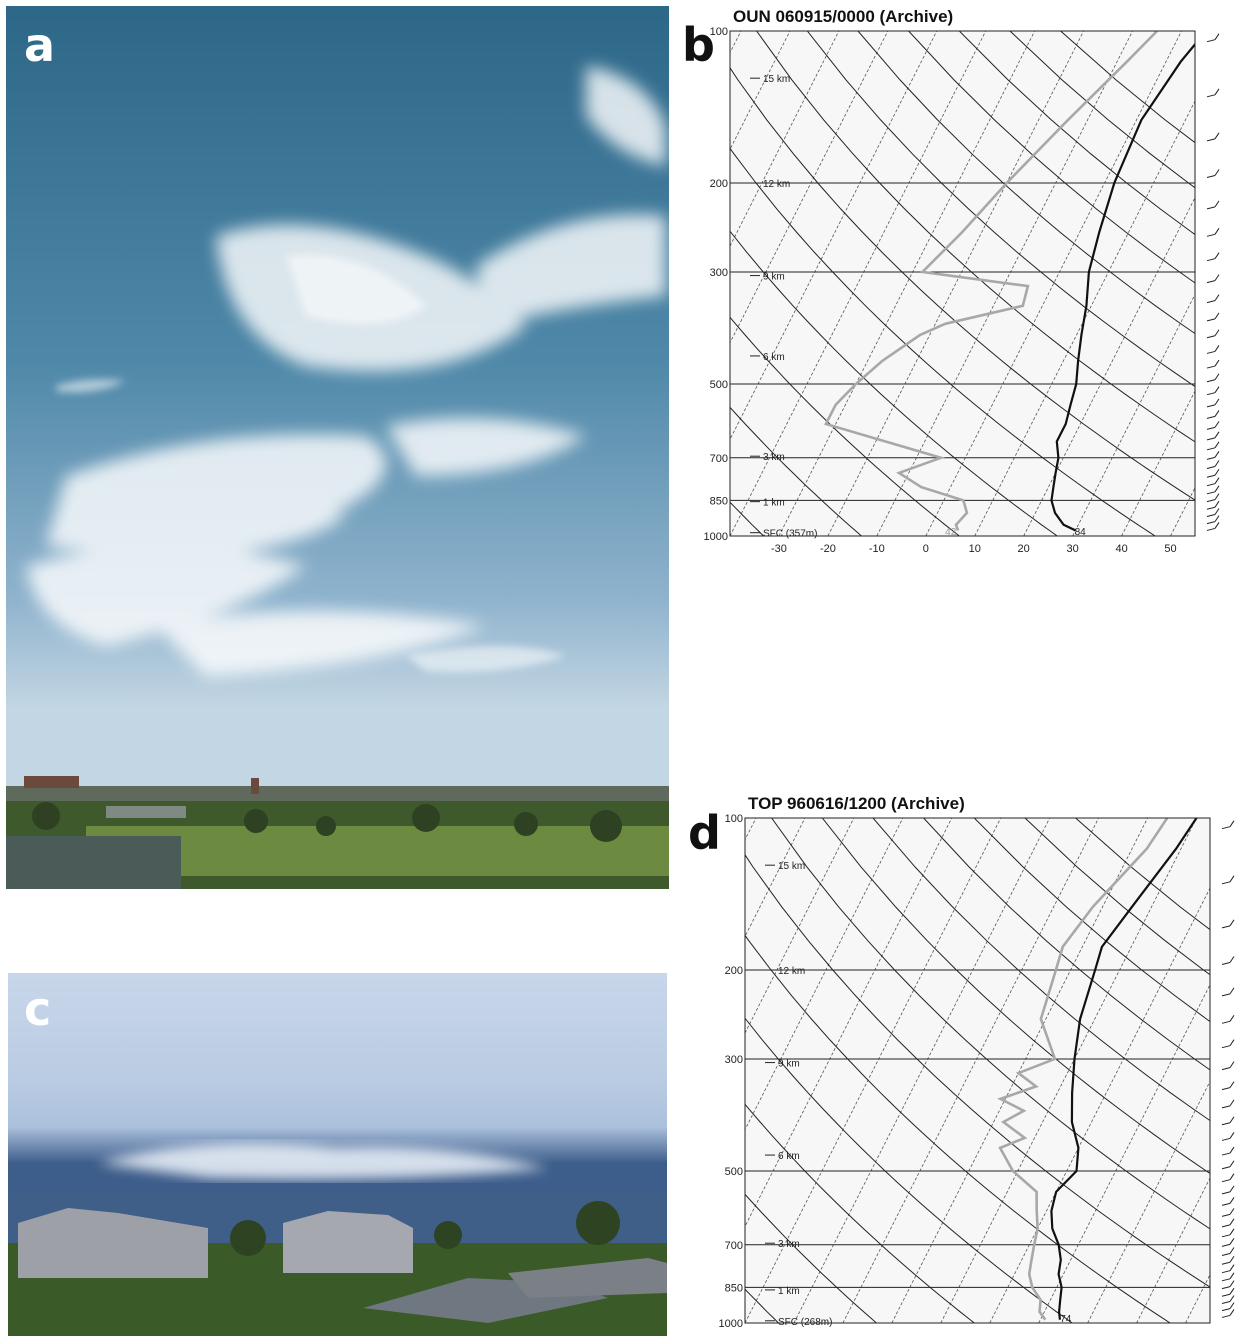 The image size is (1258, 1336). I want to click on d-pressure-label: 500, so click(734, 1172).